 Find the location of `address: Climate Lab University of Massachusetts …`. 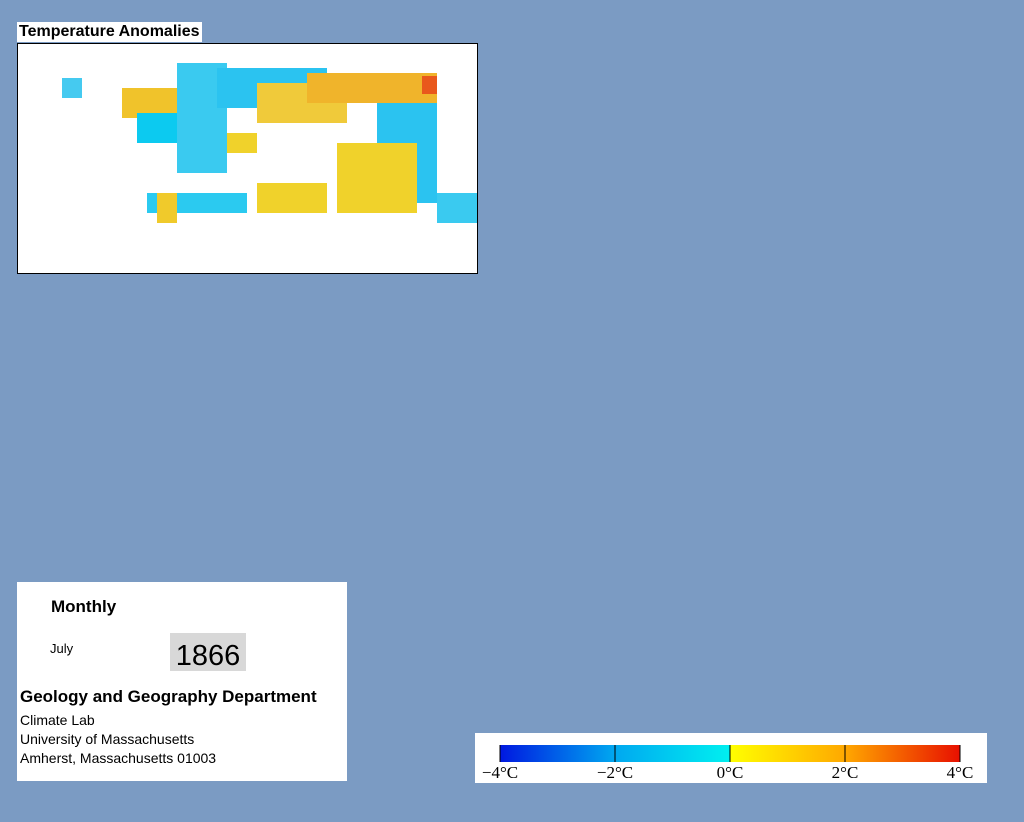

address: Climate Lab University of Massachusetts … is located at coordinates (118, 739).